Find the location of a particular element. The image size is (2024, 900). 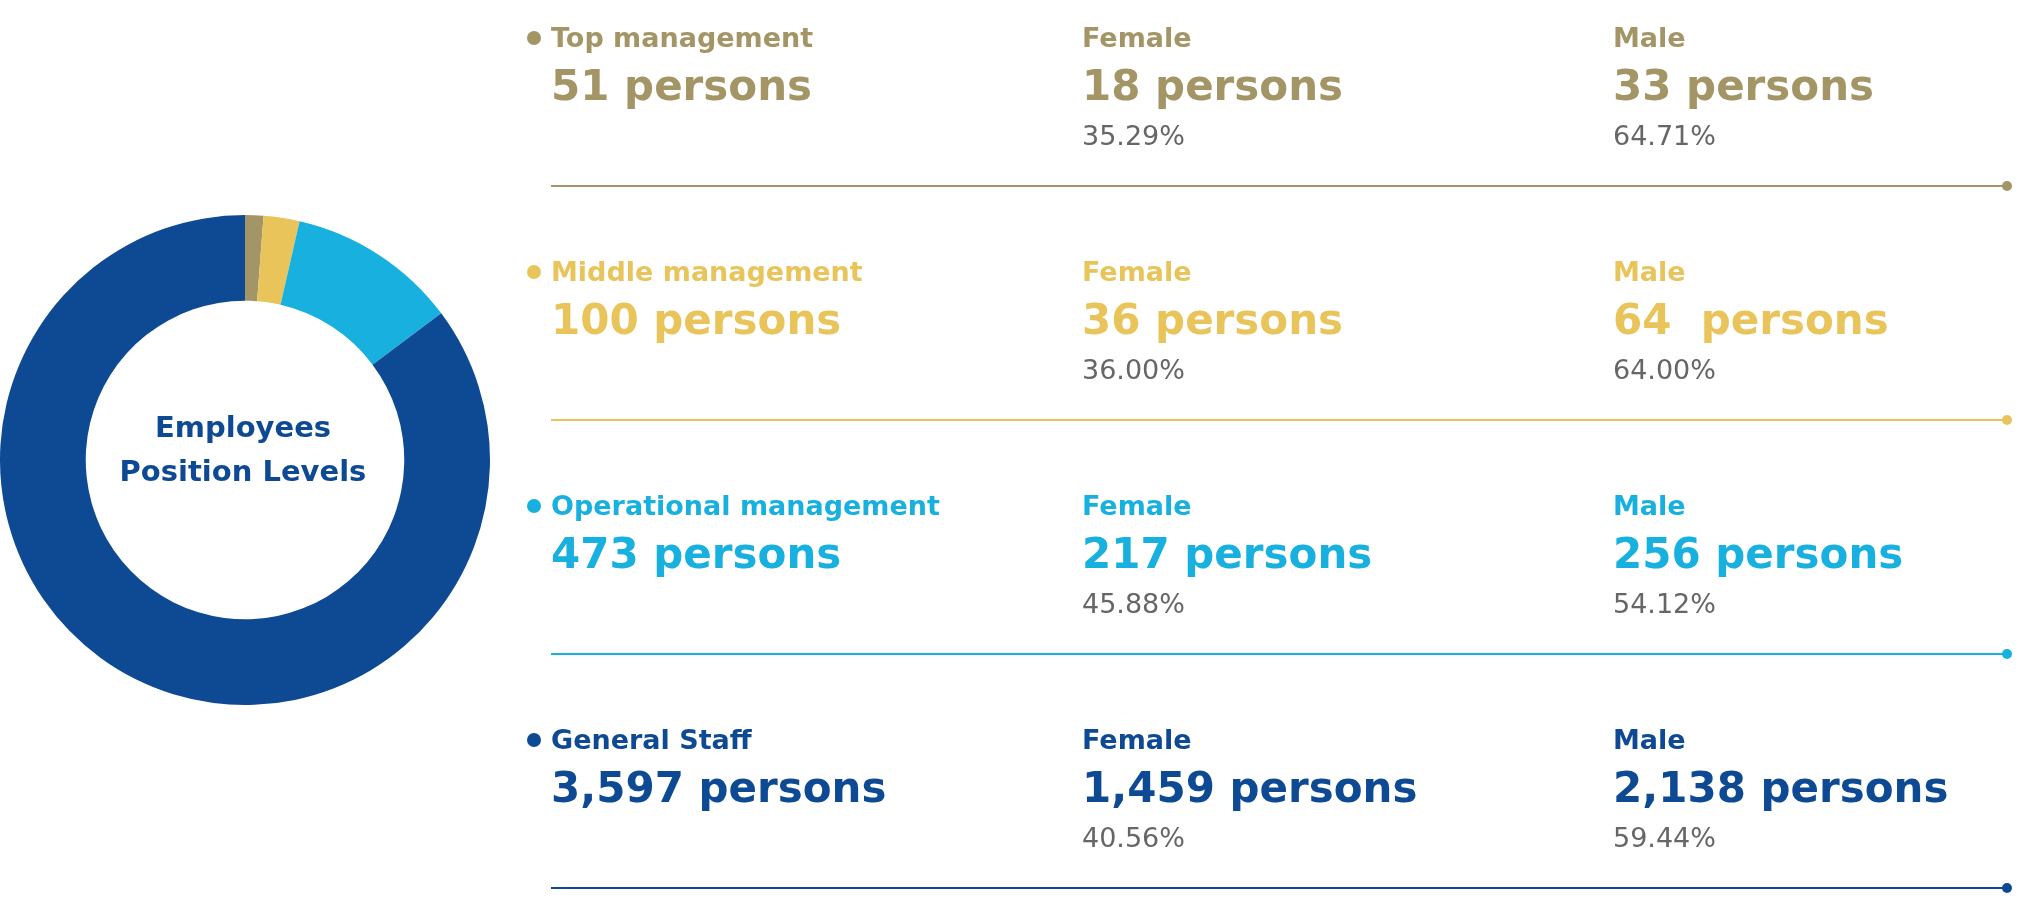

text: 59.44% is located at coordinates (1665, 837).